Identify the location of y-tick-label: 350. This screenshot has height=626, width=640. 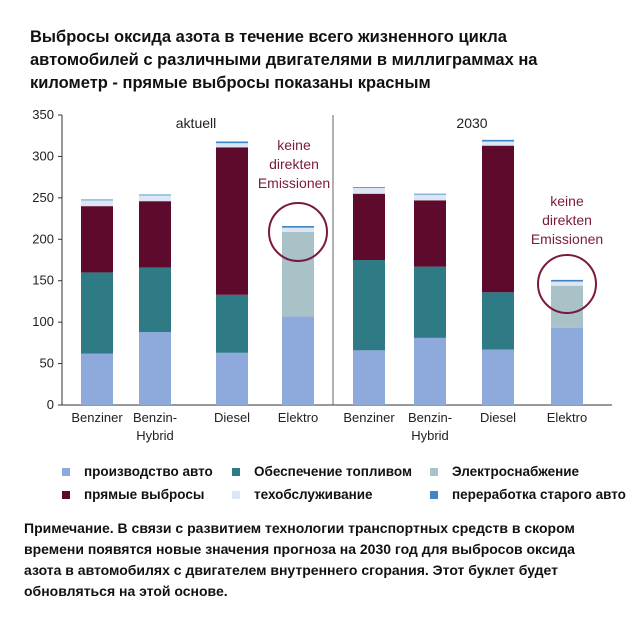
(43, 114).